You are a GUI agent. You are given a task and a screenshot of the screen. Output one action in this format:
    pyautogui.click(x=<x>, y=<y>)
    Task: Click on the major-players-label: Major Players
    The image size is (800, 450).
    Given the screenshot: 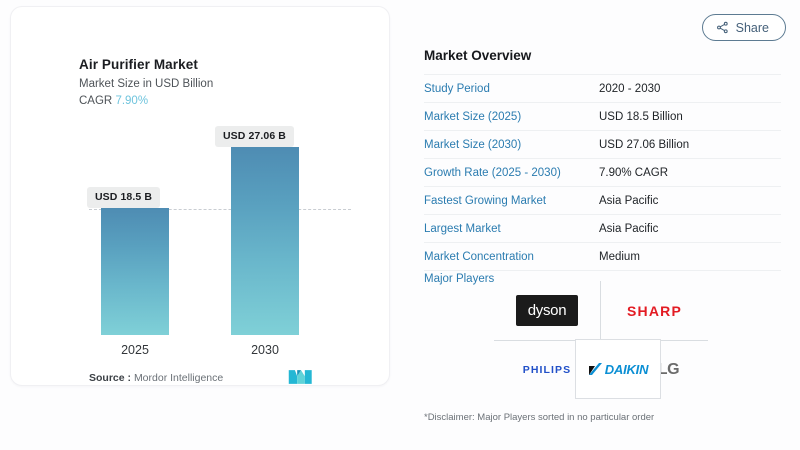 What is the action you would take?
    pyautogui.click(x=459, y=279)
    